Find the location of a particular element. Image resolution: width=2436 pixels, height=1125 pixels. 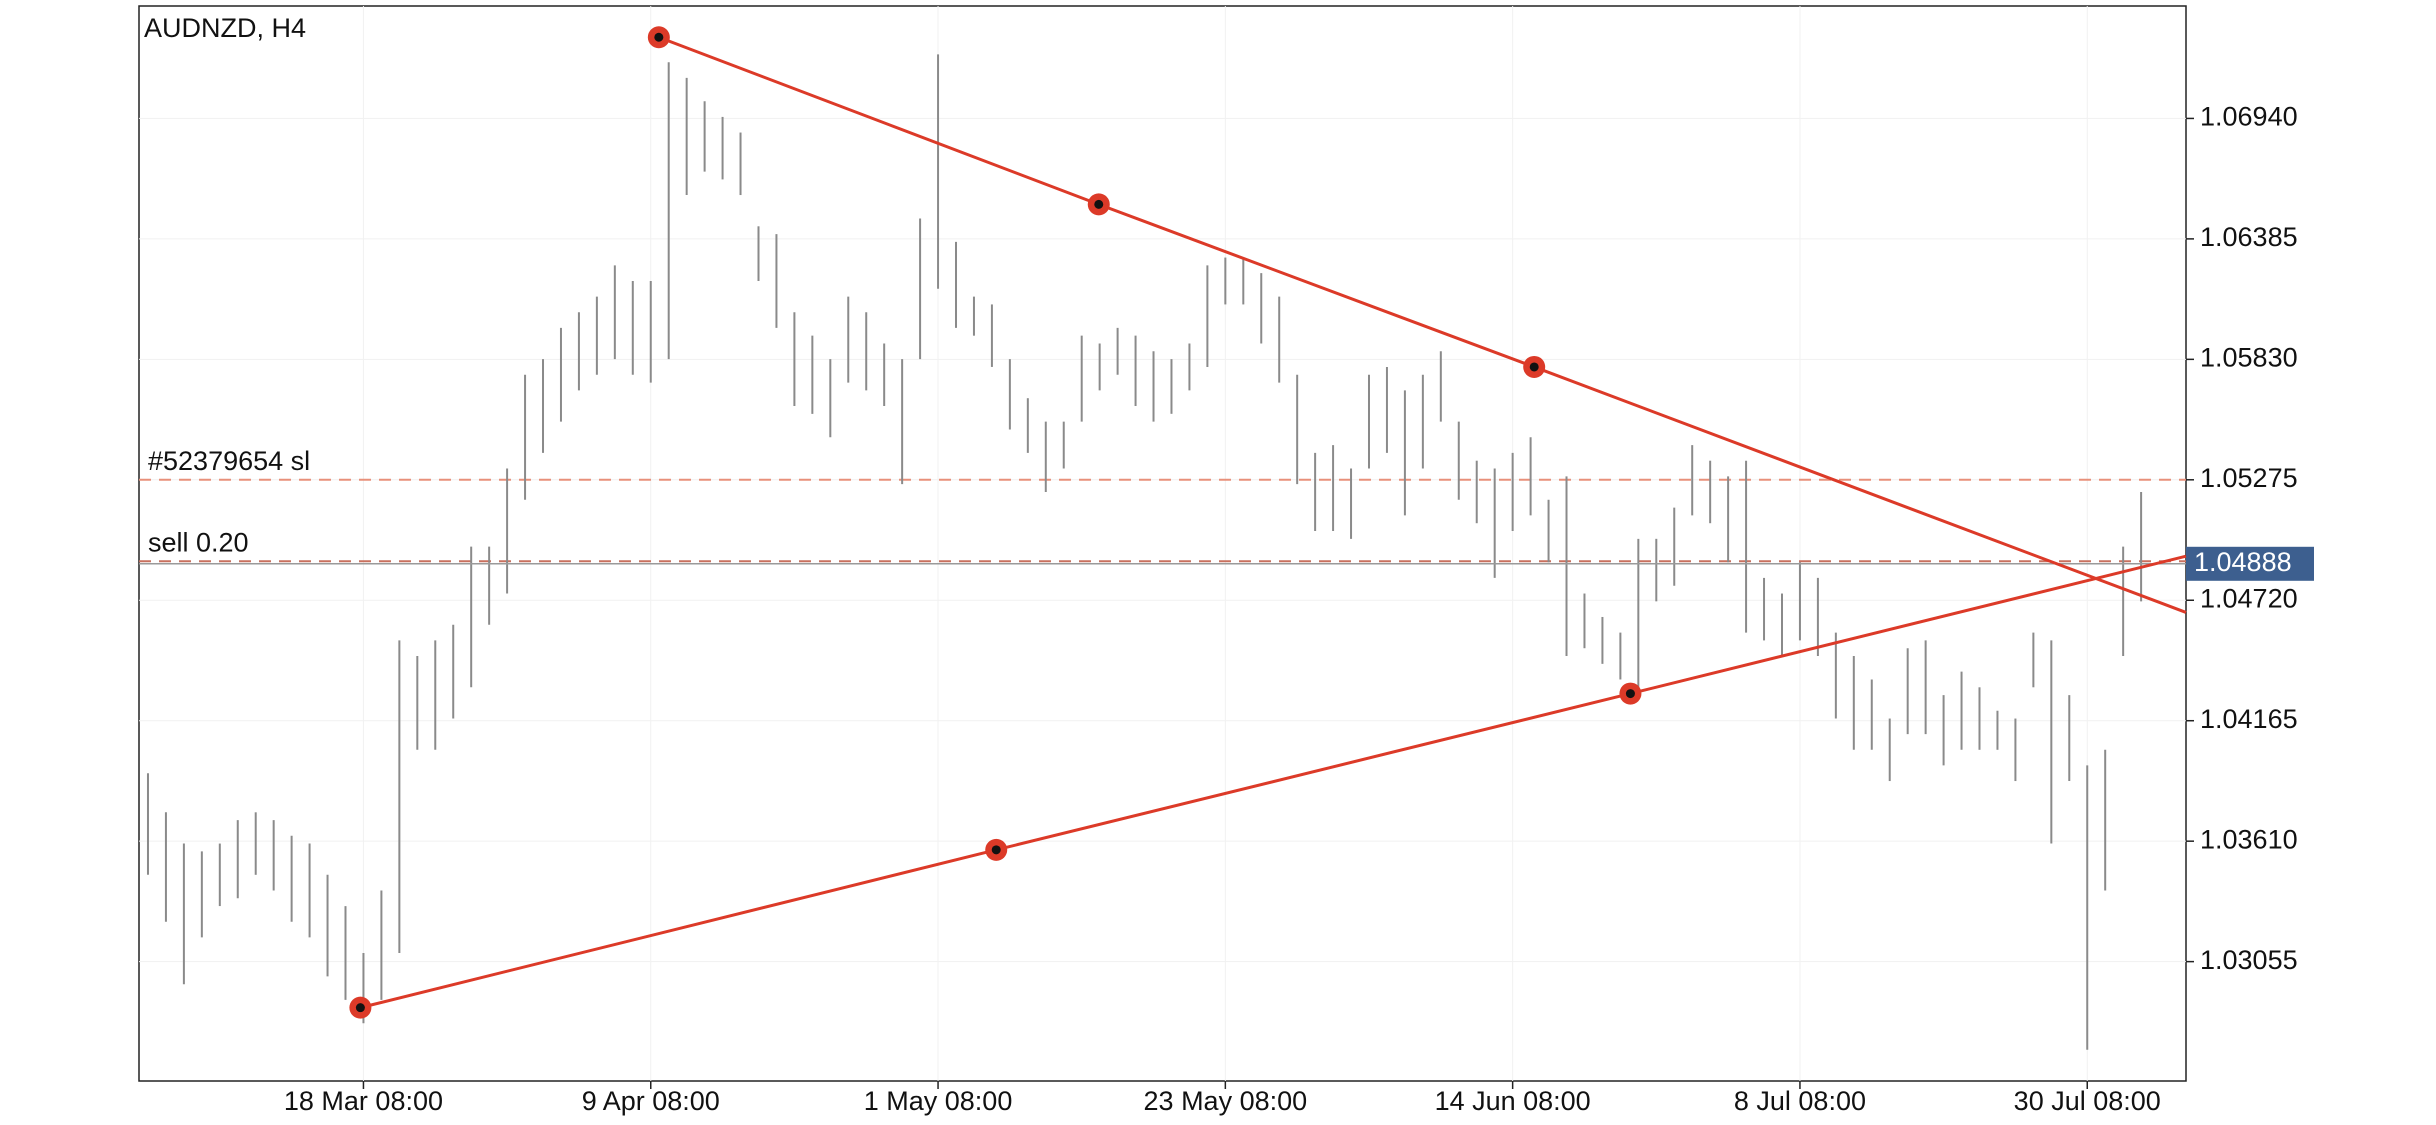

order-level-label: #52379654 sl is located at coordinates (229, 461).